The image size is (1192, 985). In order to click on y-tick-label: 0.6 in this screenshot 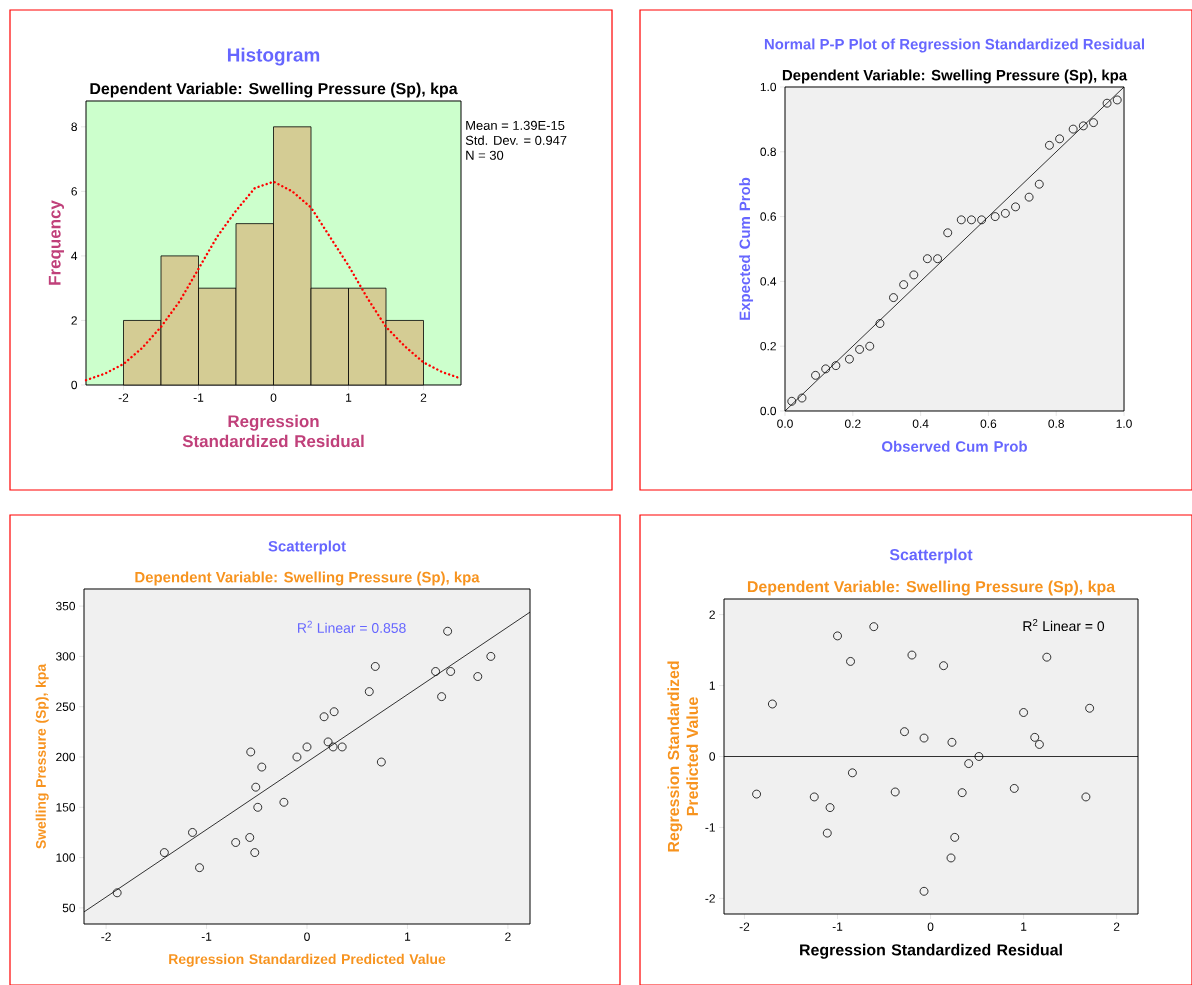, I will do `click(768, 216)`.